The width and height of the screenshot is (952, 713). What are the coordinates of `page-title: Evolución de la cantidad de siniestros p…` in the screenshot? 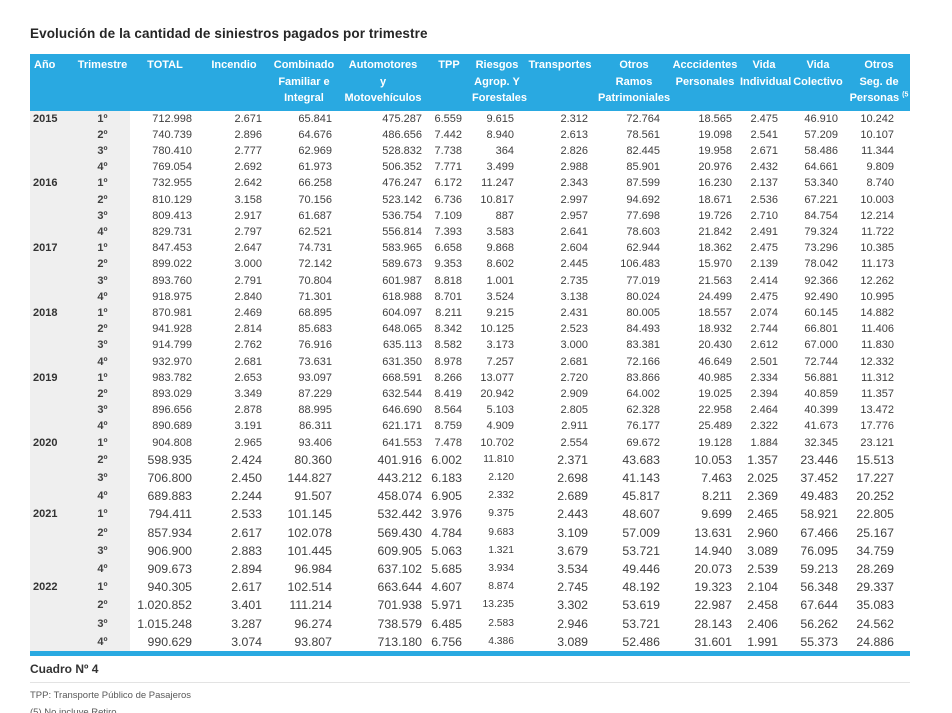 It's located at (229, 33).